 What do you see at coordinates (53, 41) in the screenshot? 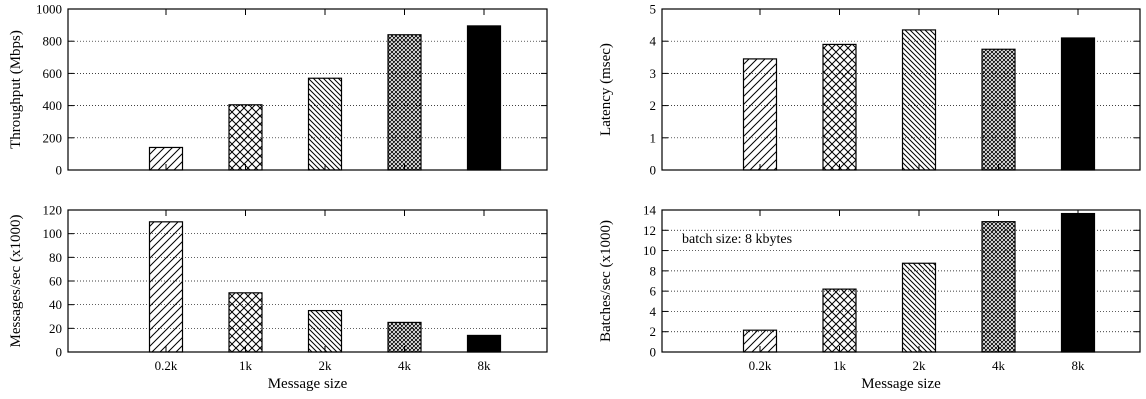
I see `y-tick-label: 800` at bounding box center [53, 41].